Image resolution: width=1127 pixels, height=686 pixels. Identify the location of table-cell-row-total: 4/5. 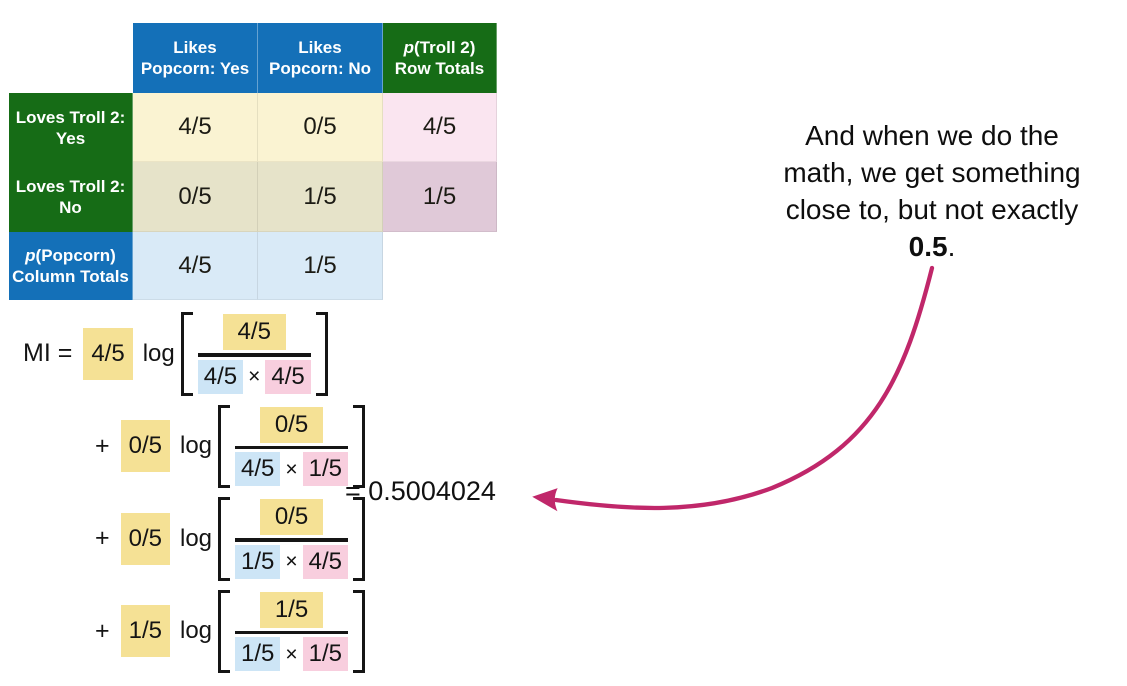
(440, 127).